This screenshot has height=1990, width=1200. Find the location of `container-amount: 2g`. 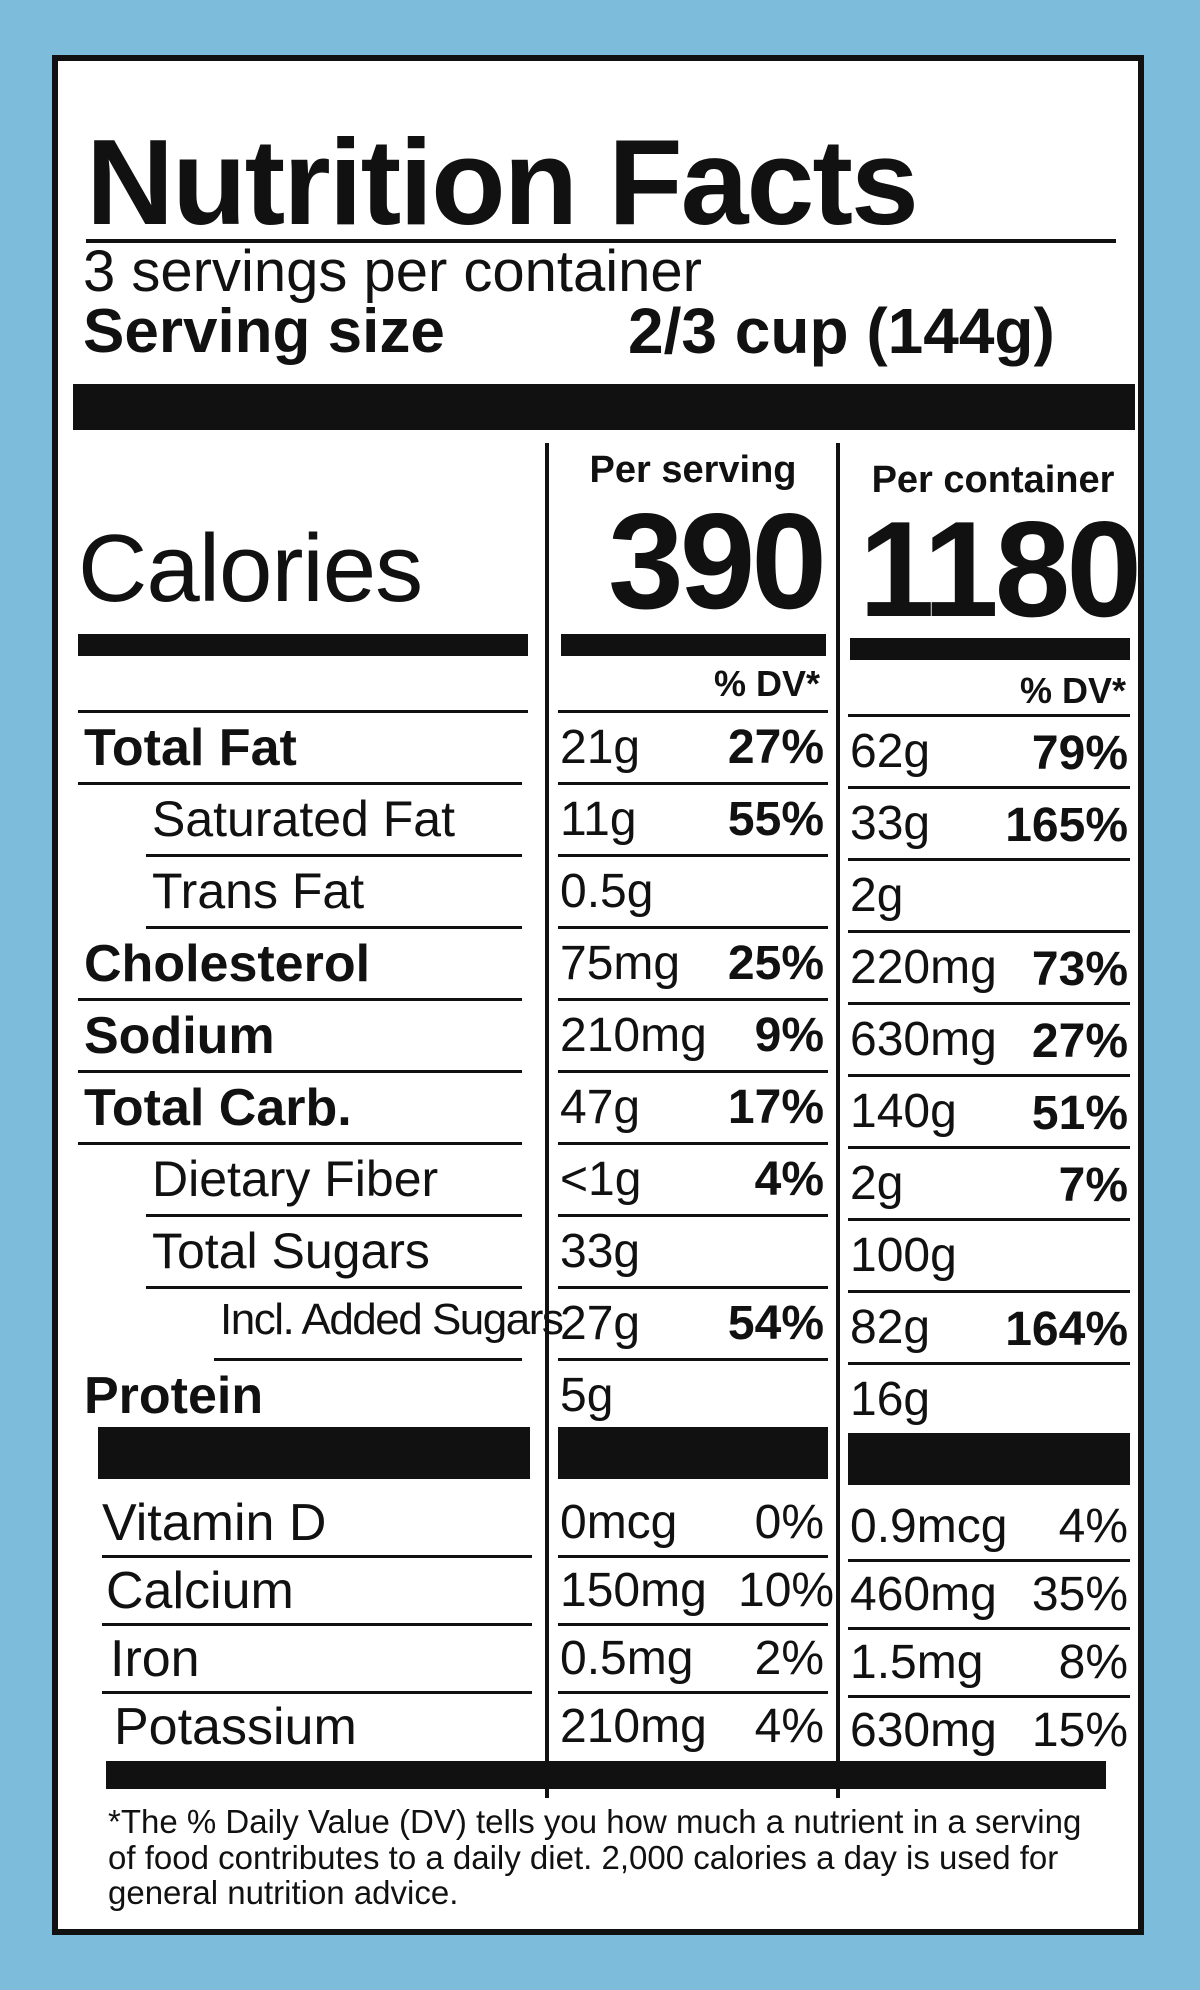

container-amount: 2g is located at coordinates (877, 1183).